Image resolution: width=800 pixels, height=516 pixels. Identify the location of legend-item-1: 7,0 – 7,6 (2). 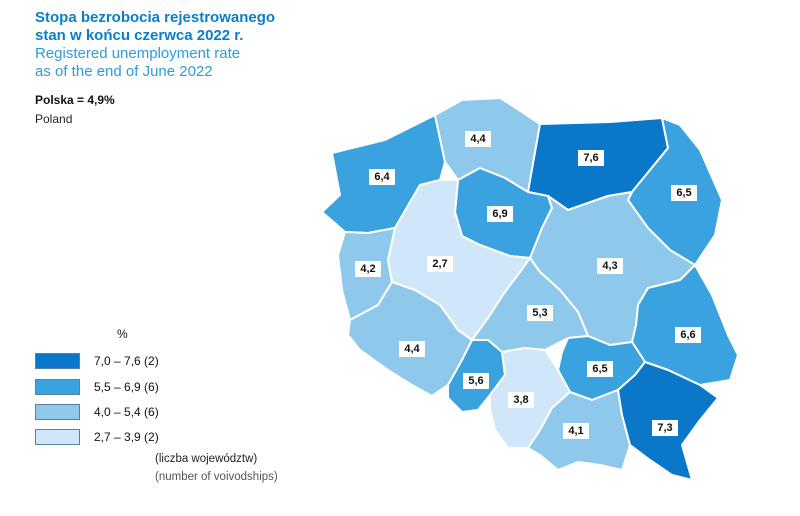
(97, 361).